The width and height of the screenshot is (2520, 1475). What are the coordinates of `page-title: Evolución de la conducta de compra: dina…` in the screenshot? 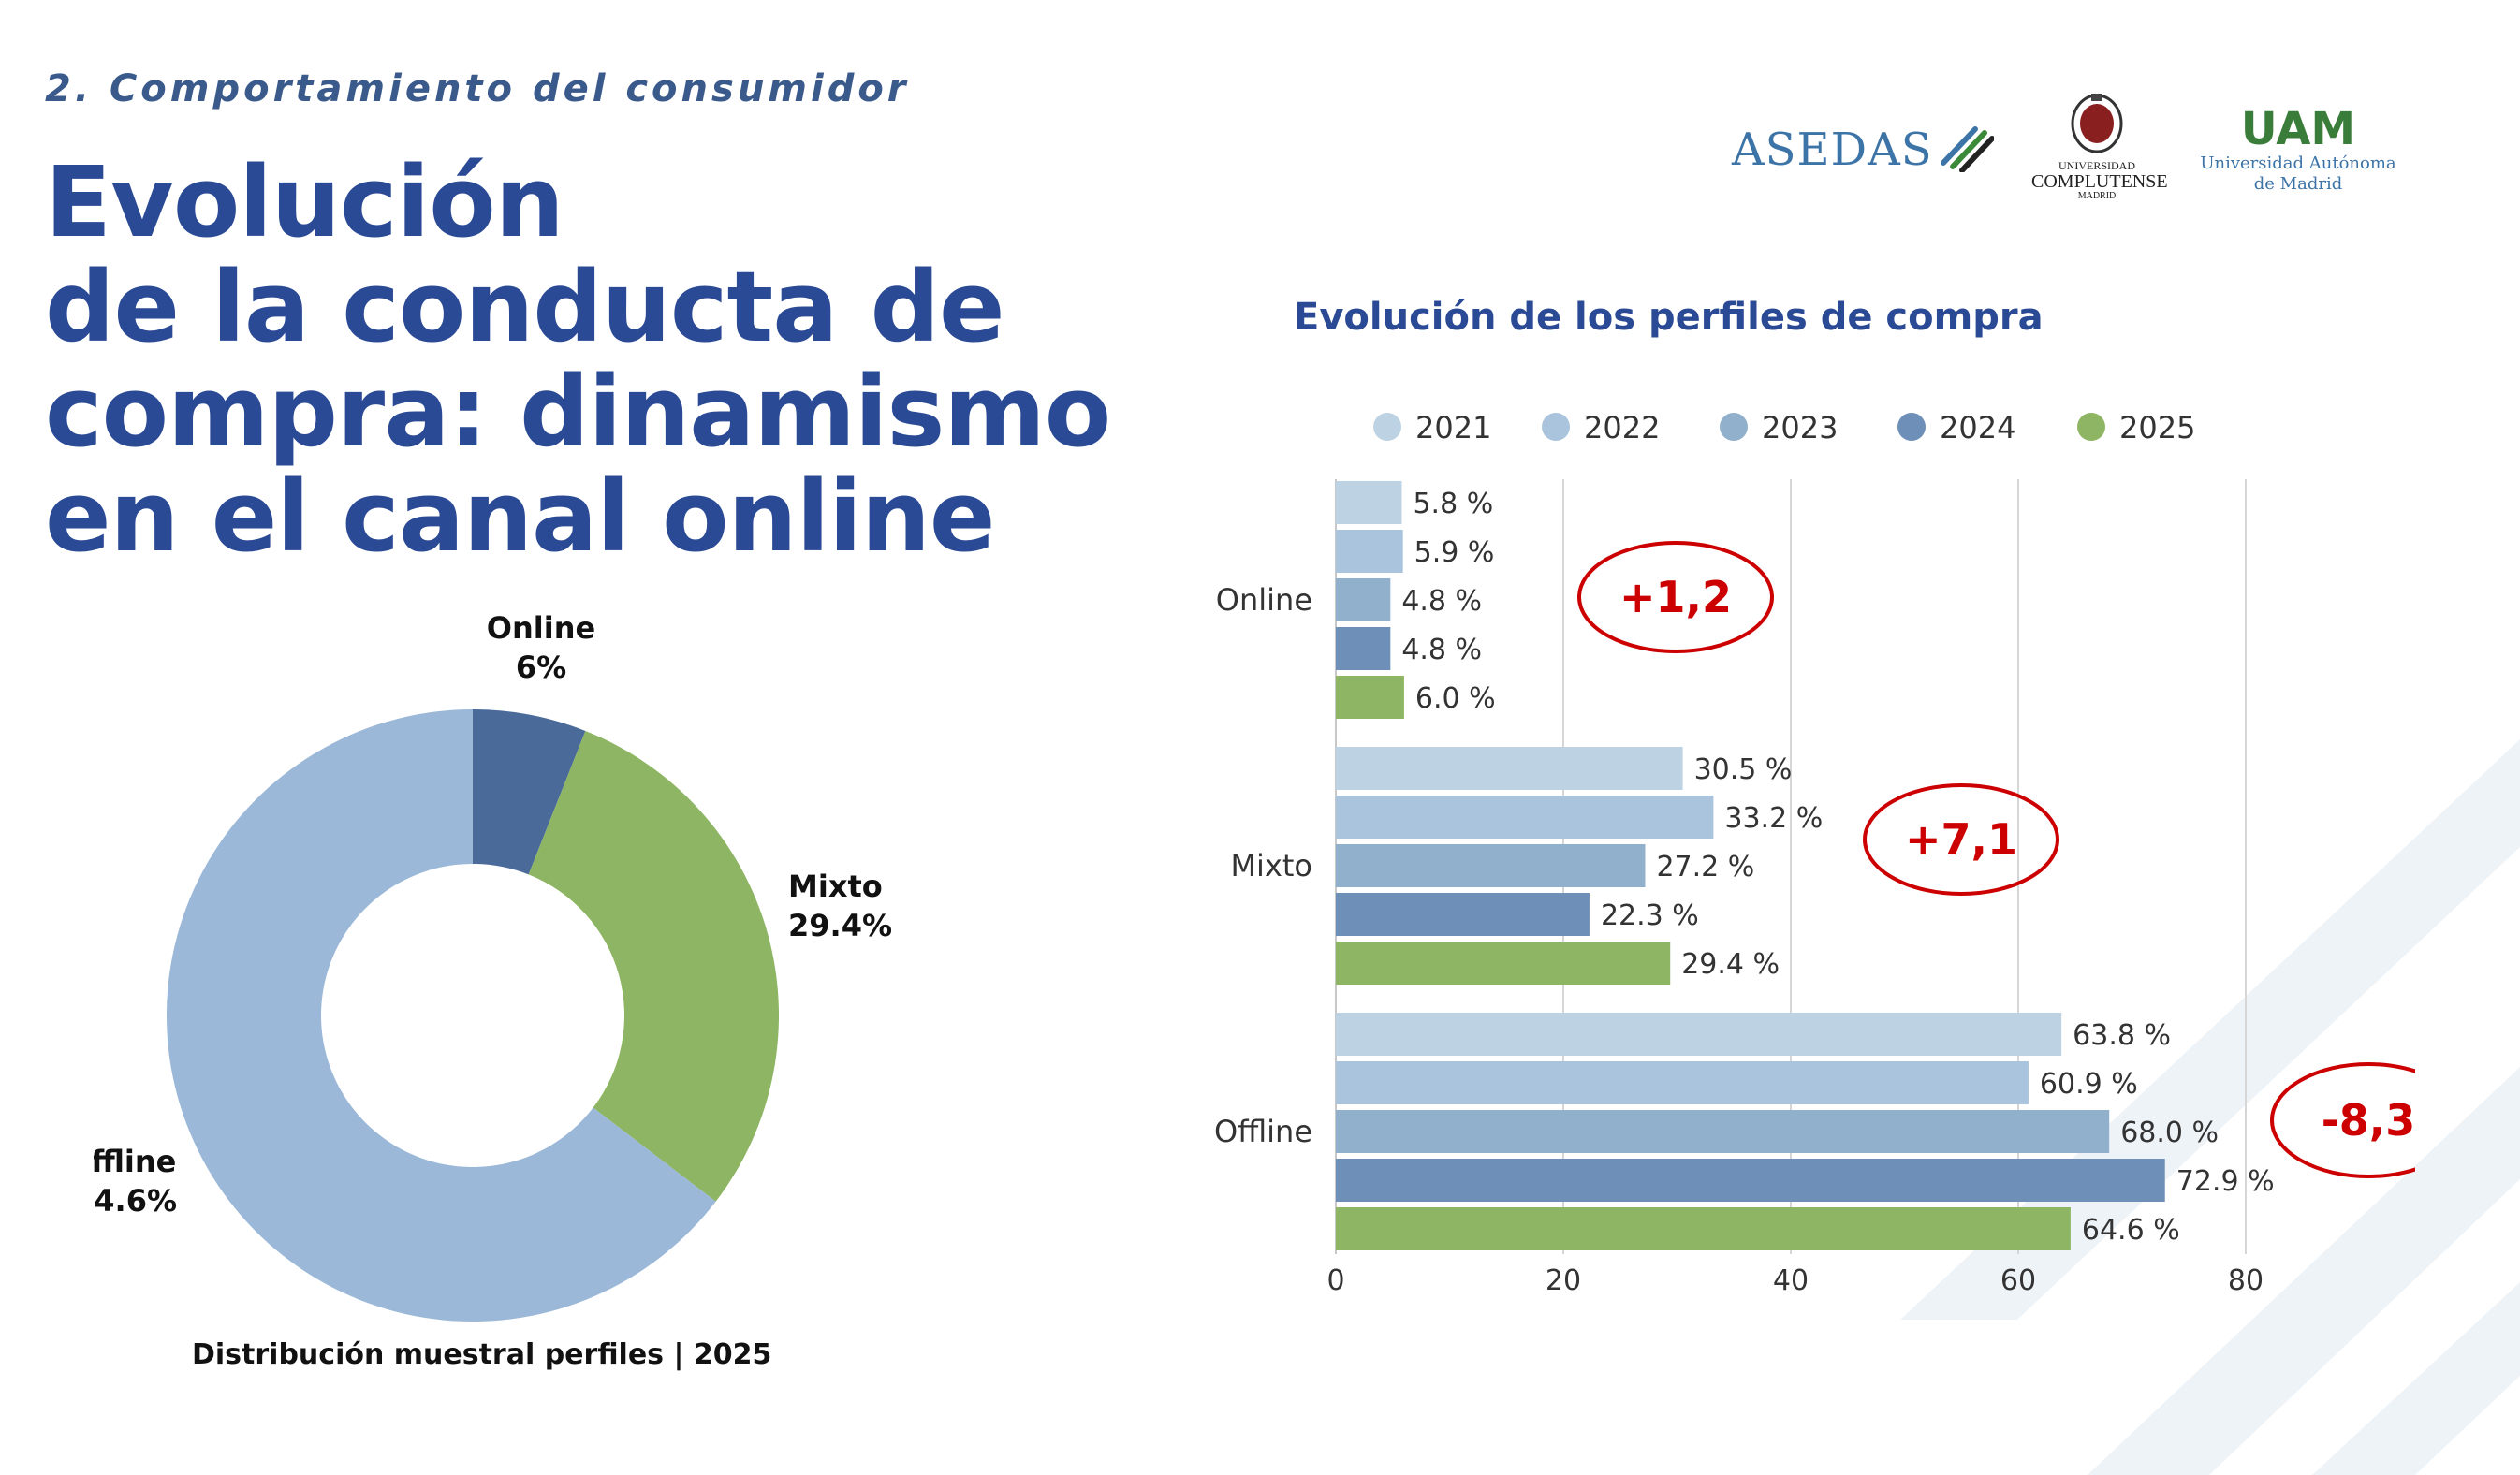 It's located at (653, 359).